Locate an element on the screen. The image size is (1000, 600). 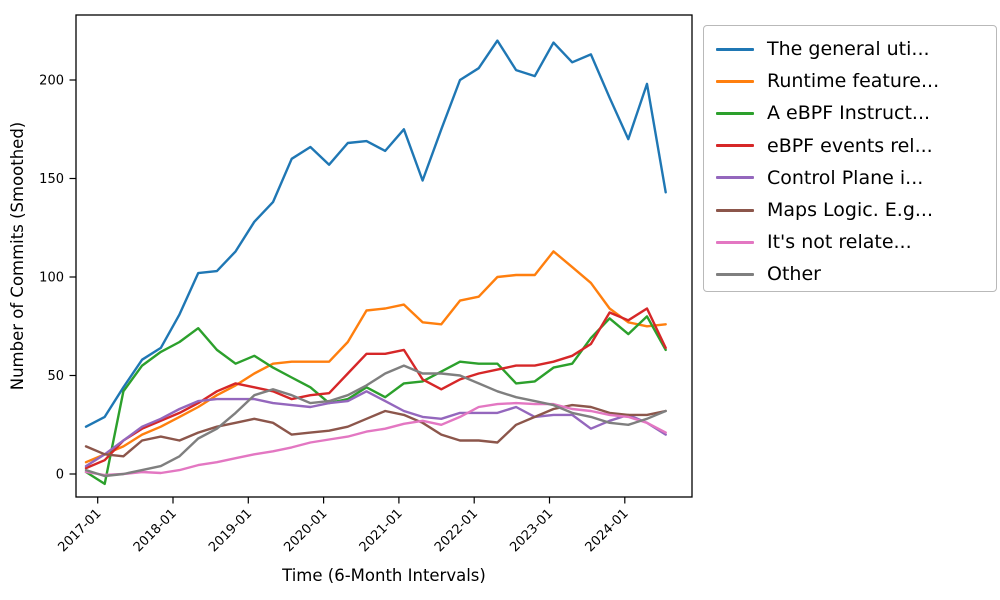
x-tick-label: 2019-01 is located at coordinates (230, 530).